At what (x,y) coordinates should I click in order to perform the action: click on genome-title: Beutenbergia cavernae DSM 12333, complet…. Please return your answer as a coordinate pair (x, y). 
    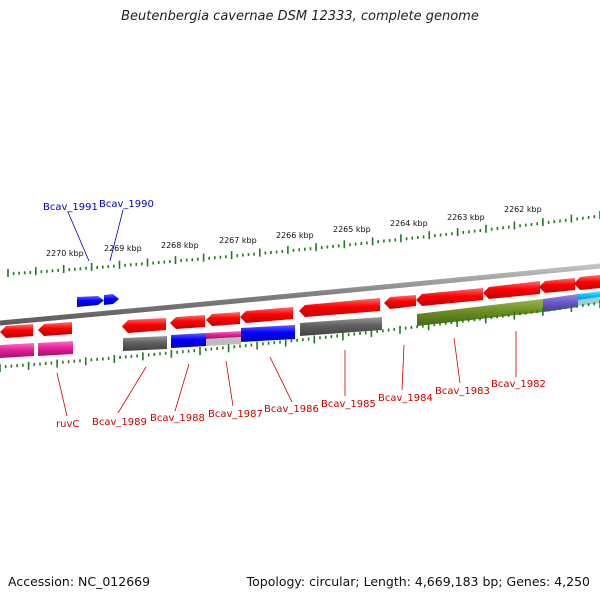
    Looking at the image, I should click on (300, 16).